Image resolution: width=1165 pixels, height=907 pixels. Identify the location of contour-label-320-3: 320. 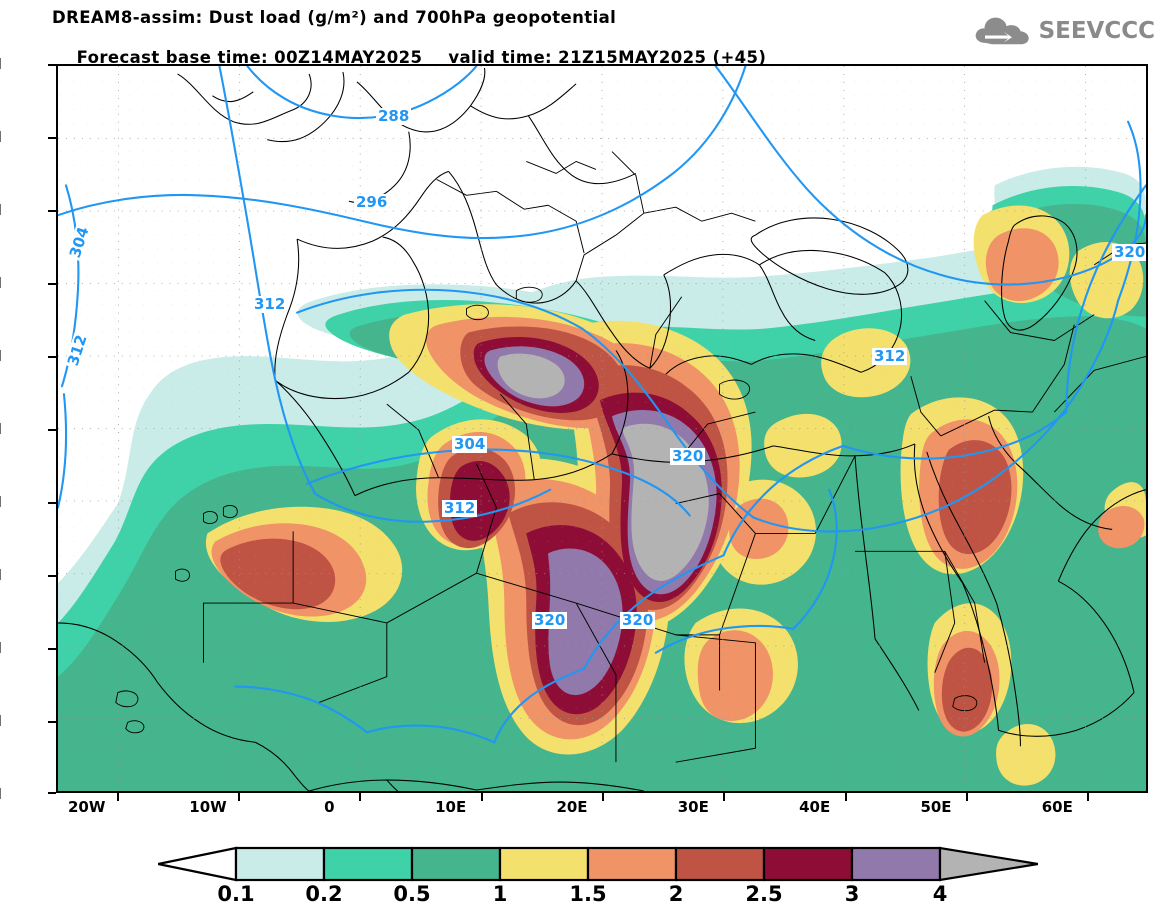
(550, 620).